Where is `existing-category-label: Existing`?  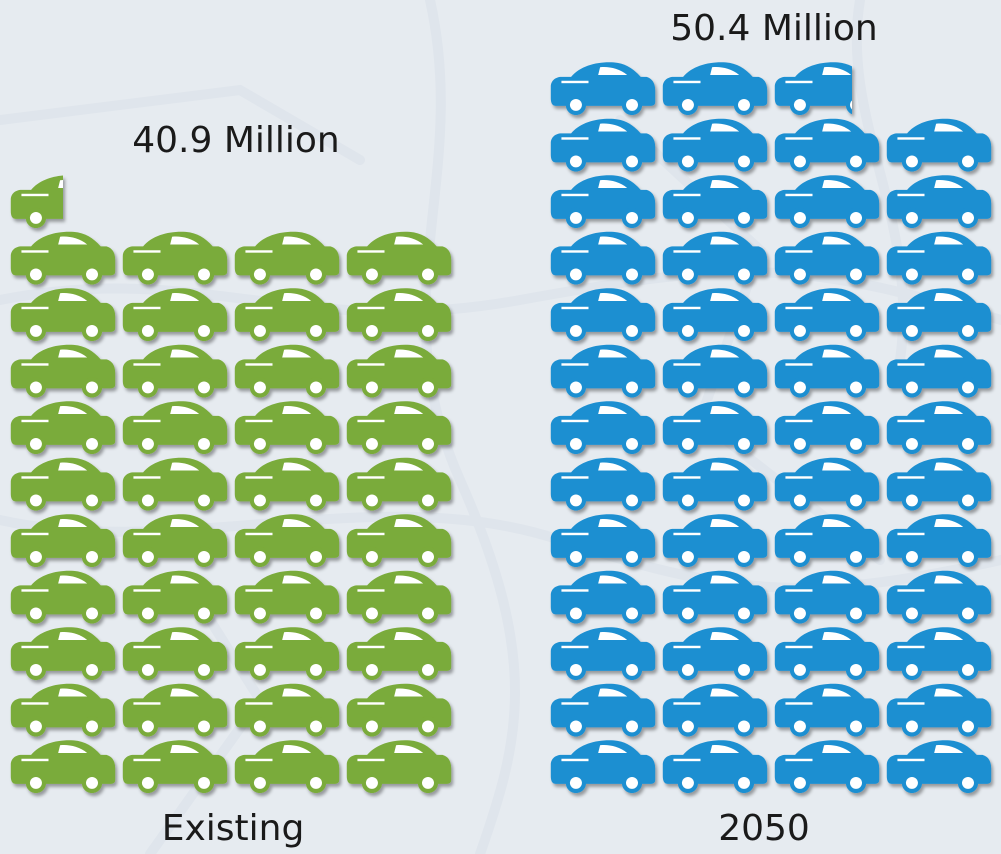 existing-category-label: Existing is located at coordinates (233, 828).